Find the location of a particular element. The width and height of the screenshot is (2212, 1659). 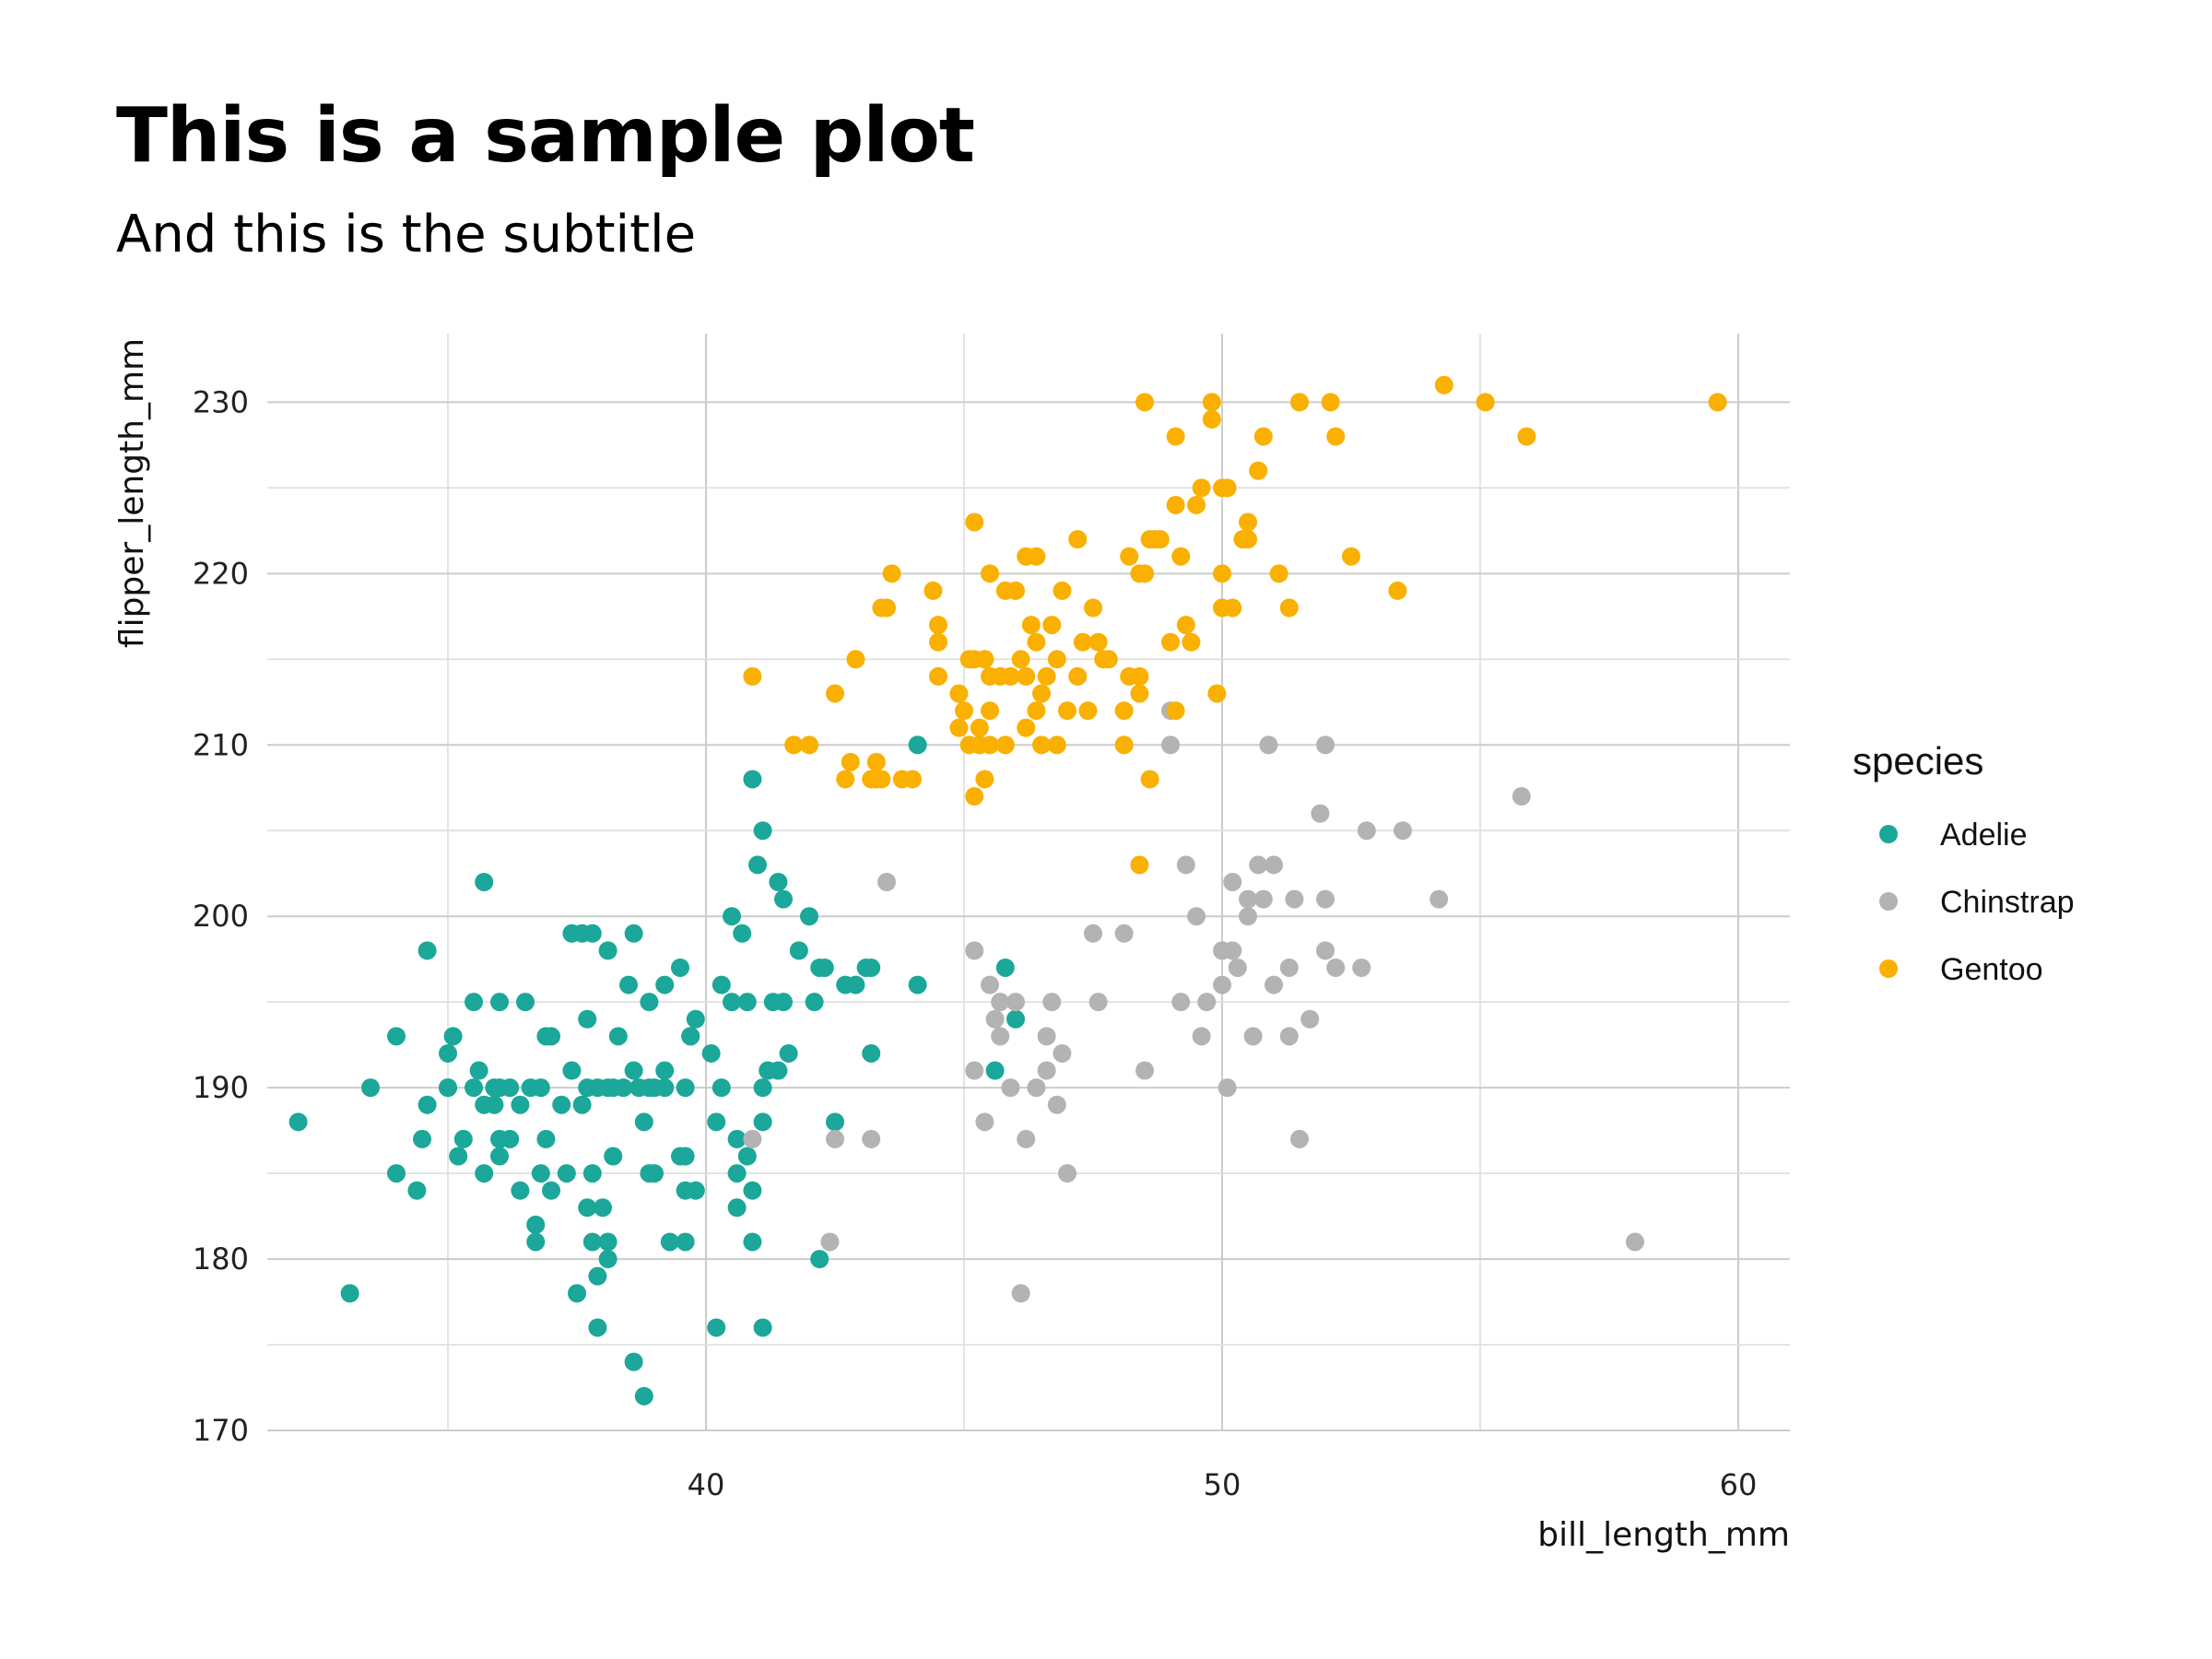

y-tick-label: 170 is located at coordinates (221, 1430).